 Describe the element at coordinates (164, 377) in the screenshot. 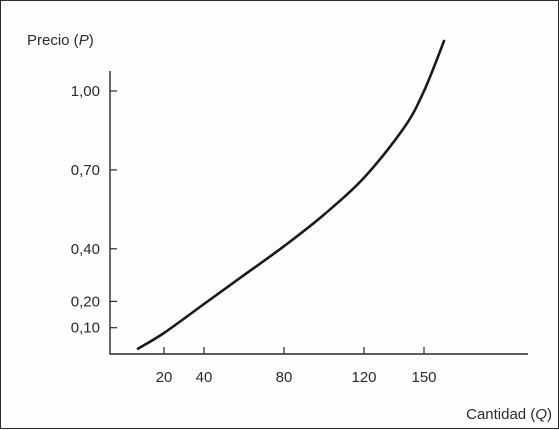

I see `x-tick-label-0: 20` at that location.